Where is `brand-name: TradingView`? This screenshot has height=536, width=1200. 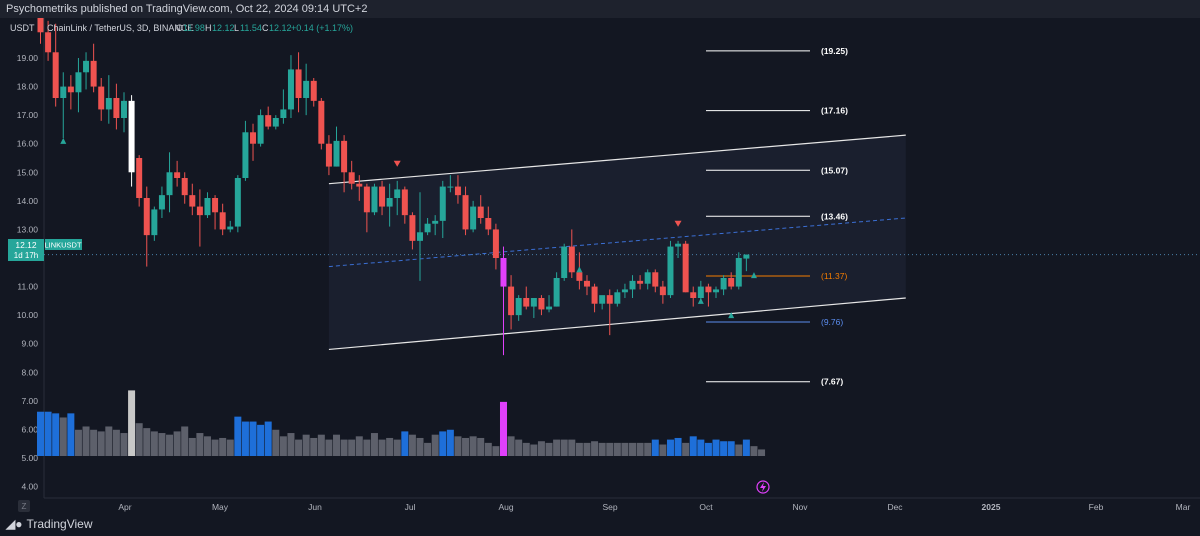
brand-name: TradingView is located at coordinates (59, 524).